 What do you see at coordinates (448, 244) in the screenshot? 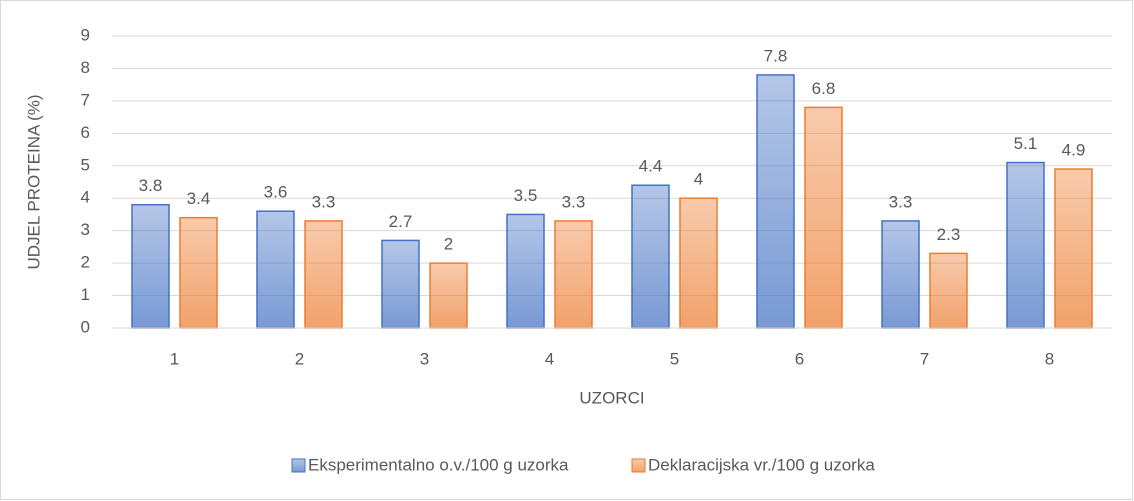
I see `data-label: 2` at bounding box center [448, 244].